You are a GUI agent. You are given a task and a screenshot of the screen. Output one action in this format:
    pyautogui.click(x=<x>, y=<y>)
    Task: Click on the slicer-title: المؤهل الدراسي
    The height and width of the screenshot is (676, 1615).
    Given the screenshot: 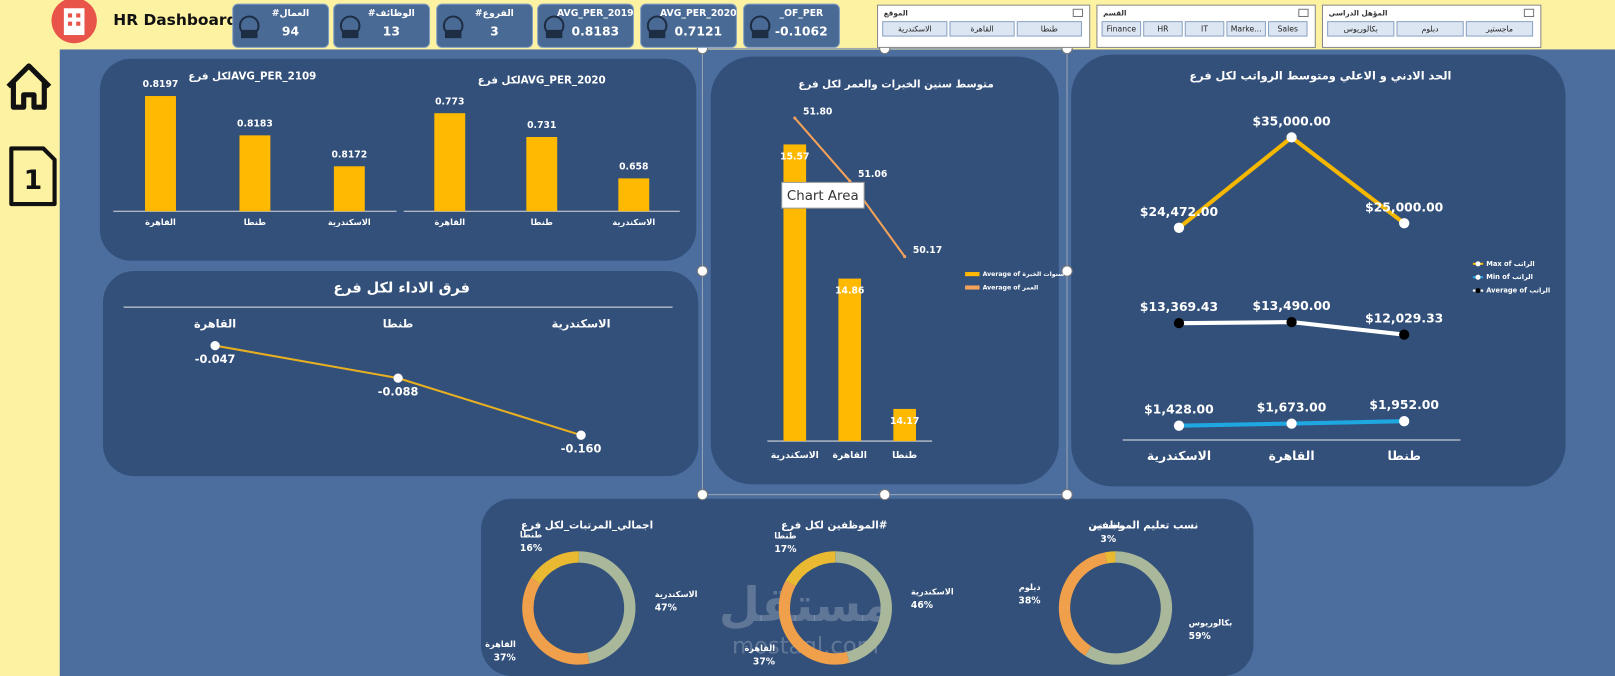 What is the action you would take?
    pyautogui.click(x=1358, y=12)
    